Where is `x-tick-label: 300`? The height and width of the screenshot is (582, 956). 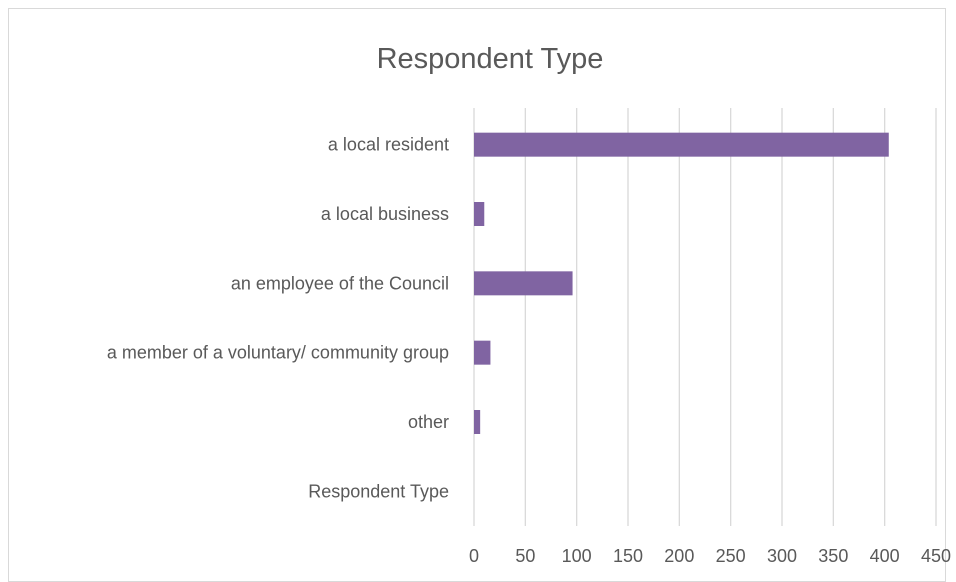 x-tick-label: 300 is located at coordinates (782, 556).